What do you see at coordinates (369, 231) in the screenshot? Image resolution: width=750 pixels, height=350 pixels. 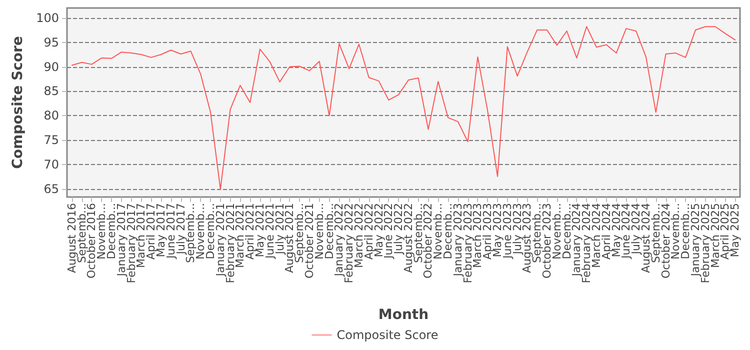 I see `x-tick-label: April 2022` at bounding box center [369, 231].